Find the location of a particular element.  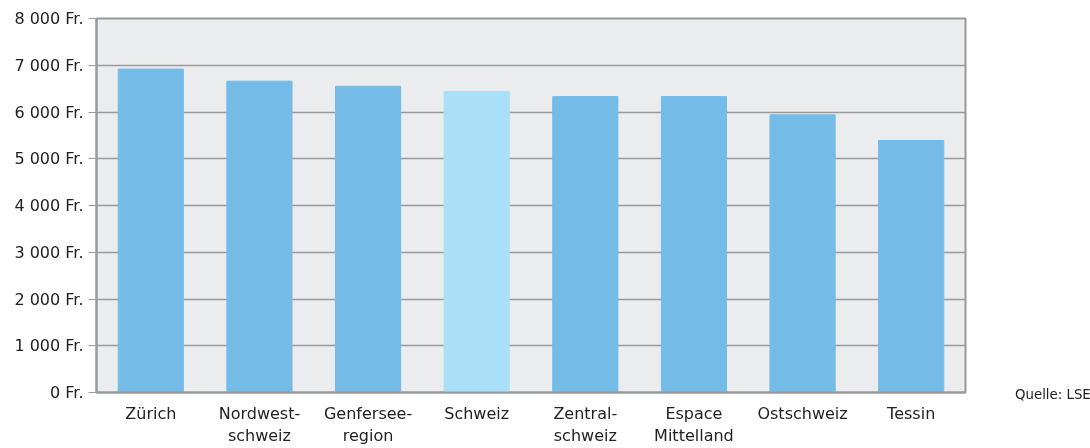

y-tick-label: 8 000 Fr. is located at coordinates (49, 18).